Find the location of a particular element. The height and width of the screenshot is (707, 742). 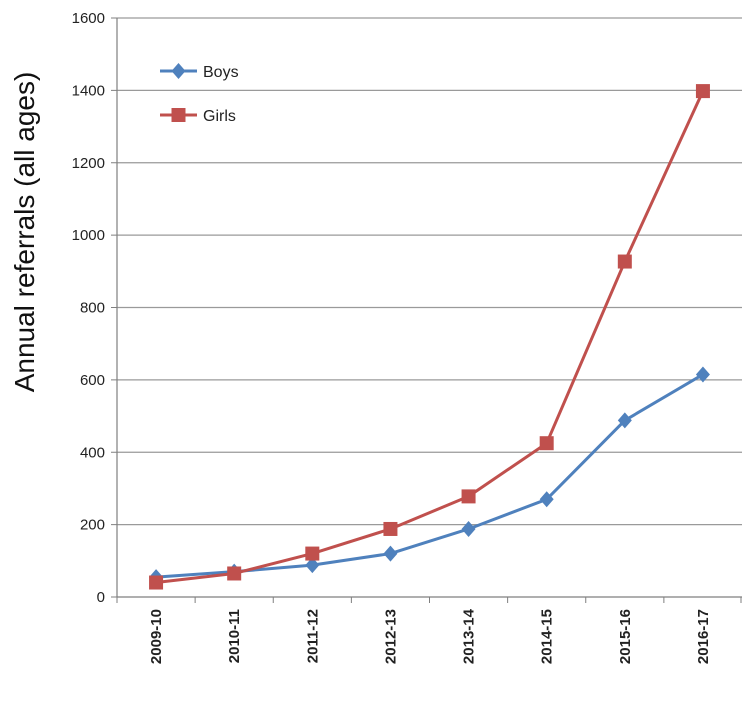

y-tick-label: 200 is located at coordinates (92, 525).